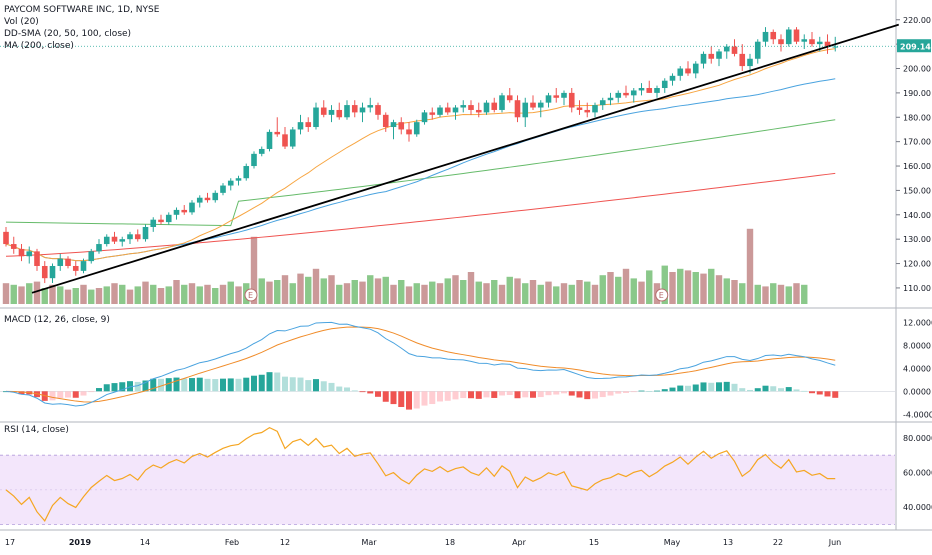 Image resolution: width=932 pixels, height=555 pixels. What do you see at coordinates (251, 295) in the screenshot?
I see `earnings-marker` at bounding box center [251, 295].